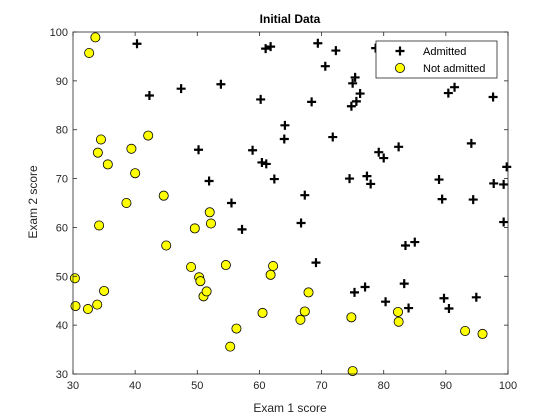  I want to click on x-tick-label: 60, so click(259, 386).